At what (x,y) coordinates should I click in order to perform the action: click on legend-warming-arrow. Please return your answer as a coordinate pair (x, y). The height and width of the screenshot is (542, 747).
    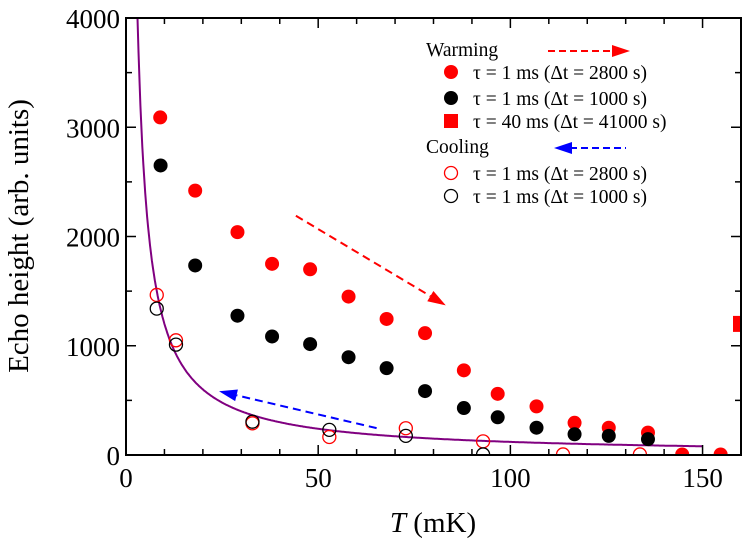
    Looking at the image, I should click on (589, 51).